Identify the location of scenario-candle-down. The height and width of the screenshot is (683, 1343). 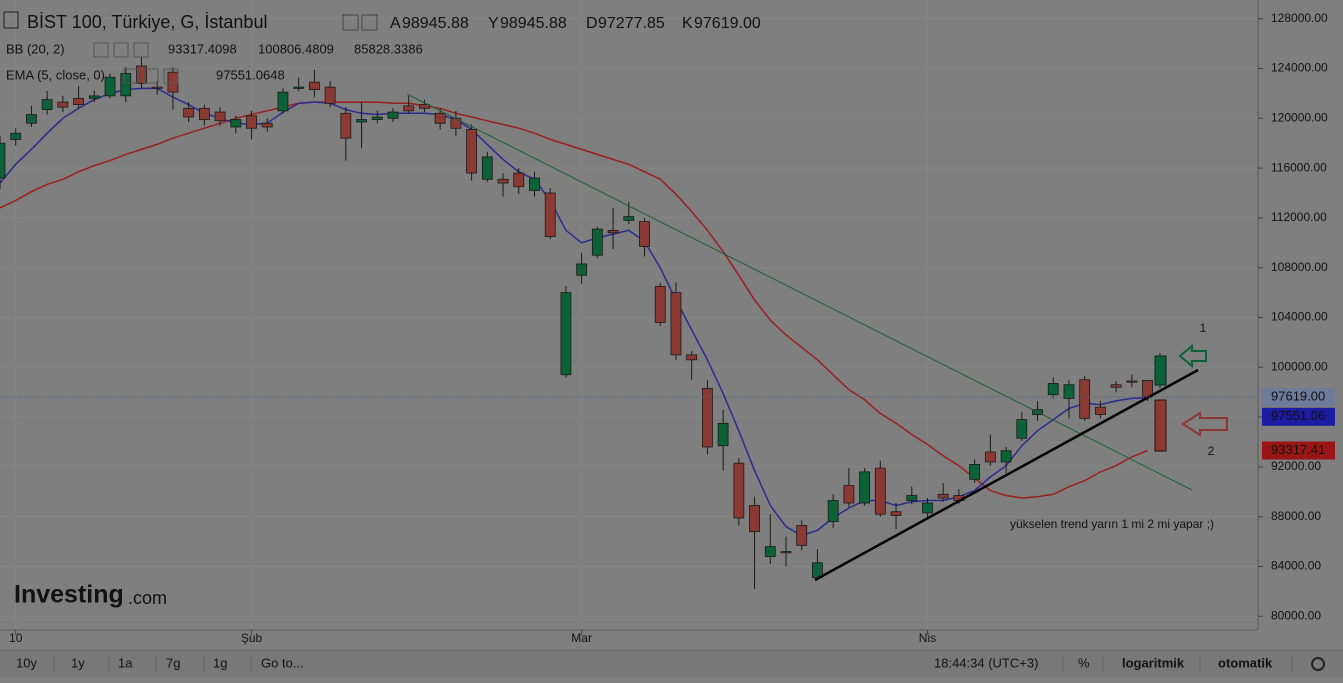
(1160, 425).